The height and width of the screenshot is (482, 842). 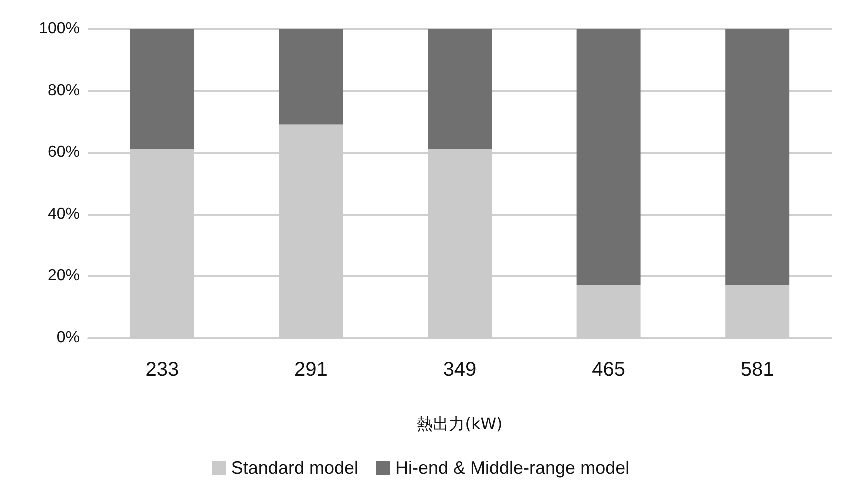 I want to click on x-axis-title: 熱出力(kW), so click(x=460, y=424).